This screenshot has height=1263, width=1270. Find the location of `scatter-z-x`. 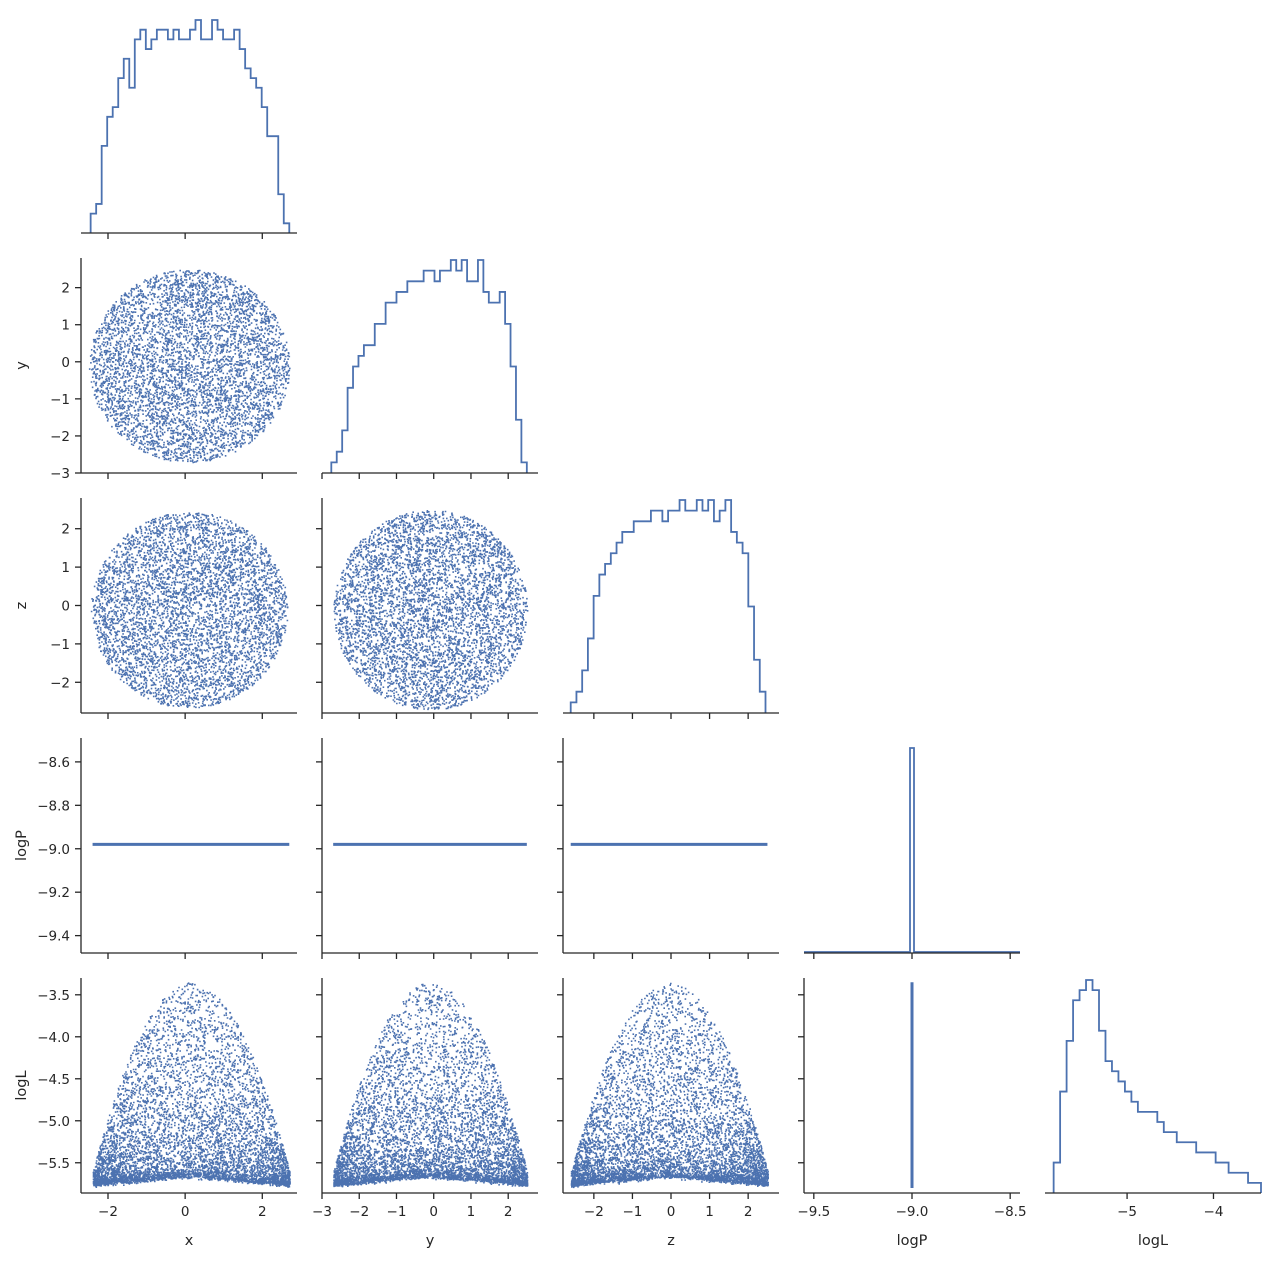

scatter-z-x is located at coordinates (189, 610).